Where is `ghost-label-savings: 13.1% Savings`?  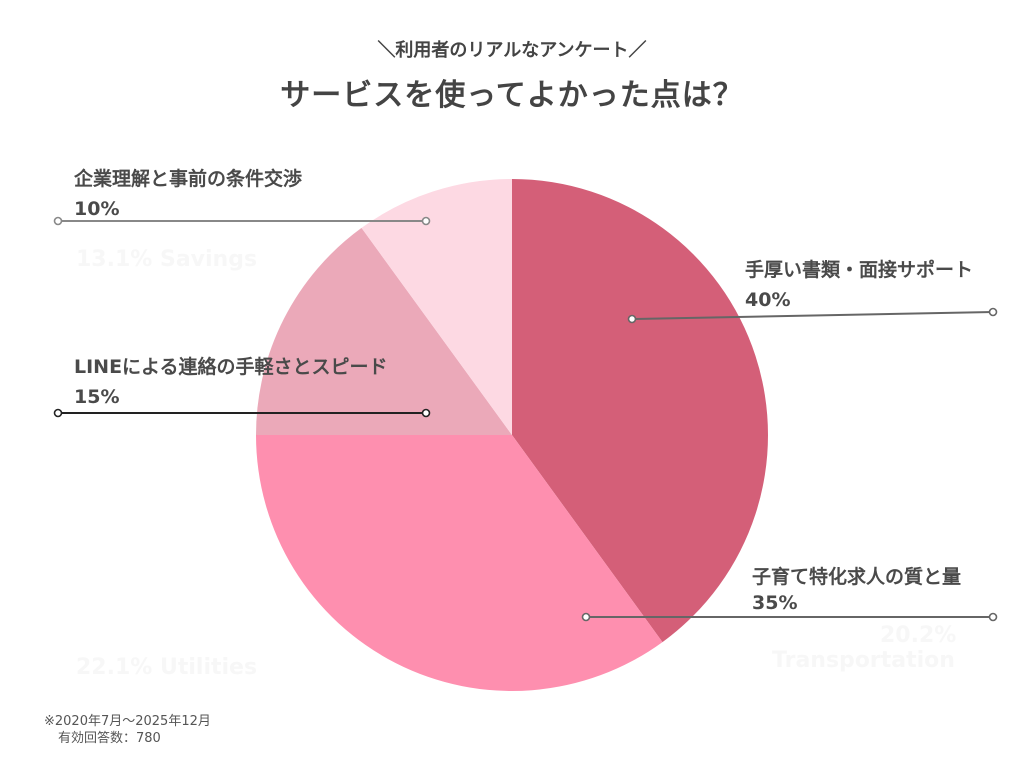 ghost-label-savings: 13.1% Savings is located at coordinates (166, 259).